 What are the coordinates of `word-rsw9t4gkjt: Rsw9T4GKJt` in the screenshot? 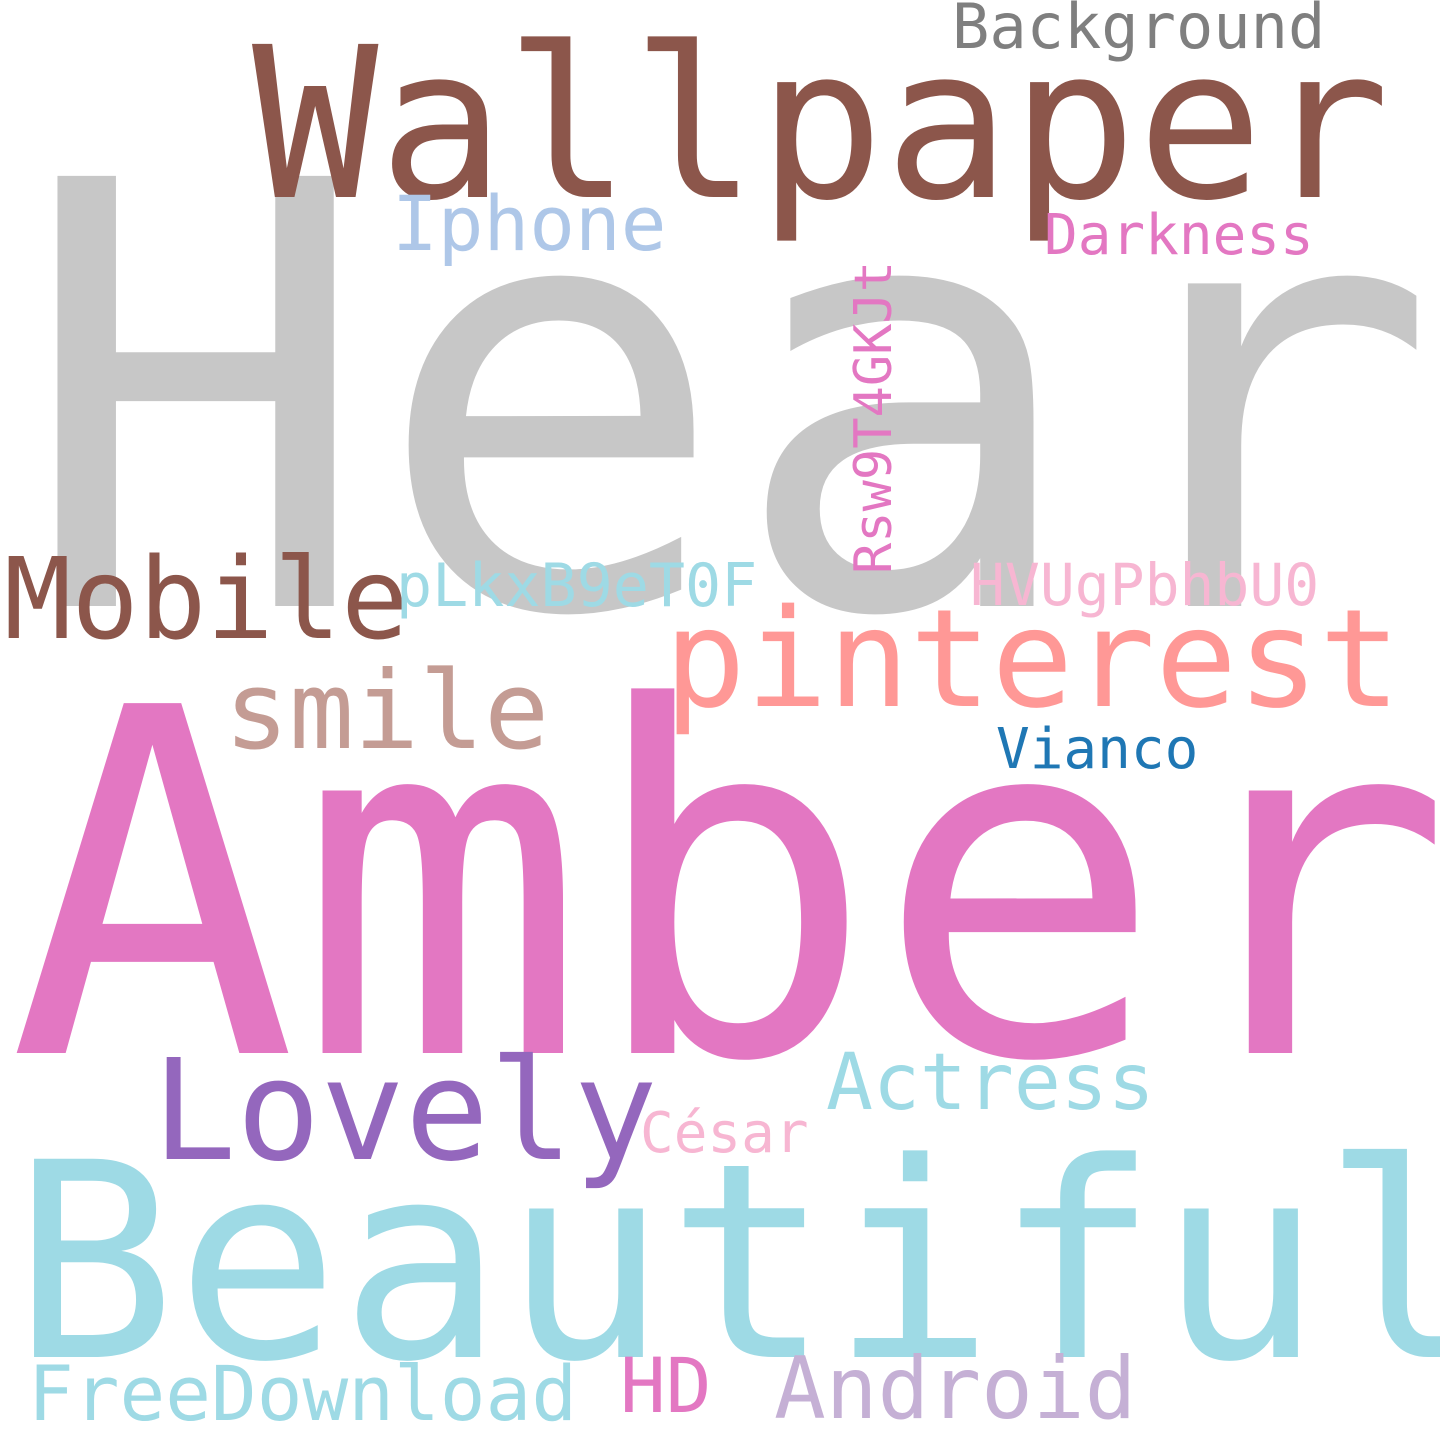 It's located at (874, 417).